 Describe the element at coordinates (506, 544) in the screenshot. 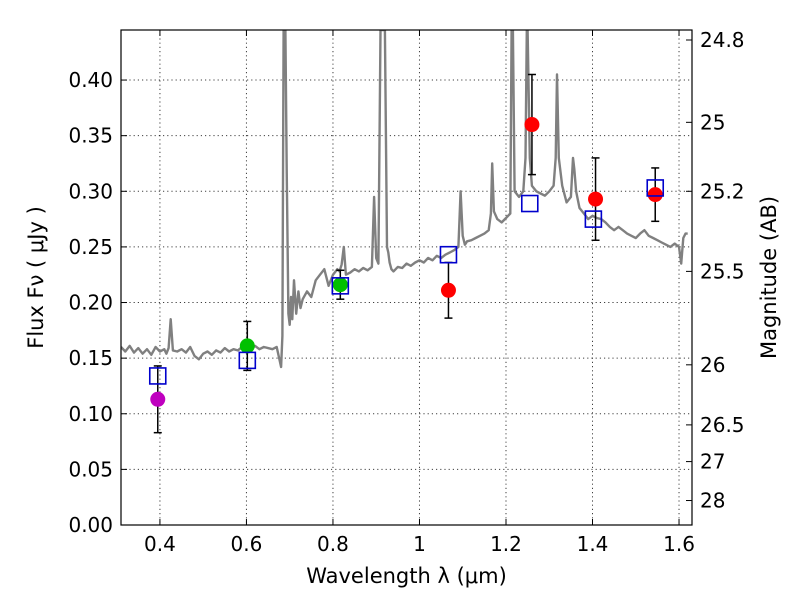

I see `x-tick-label: 1.2` at that location.